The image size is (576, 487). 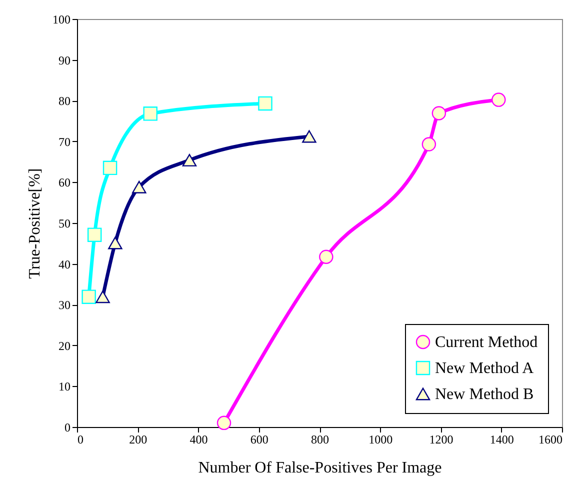 What do you see at coordinates (64, 305) in the screenshot?
I see `y-tick-label: 30` at bounding box center [64, 305].